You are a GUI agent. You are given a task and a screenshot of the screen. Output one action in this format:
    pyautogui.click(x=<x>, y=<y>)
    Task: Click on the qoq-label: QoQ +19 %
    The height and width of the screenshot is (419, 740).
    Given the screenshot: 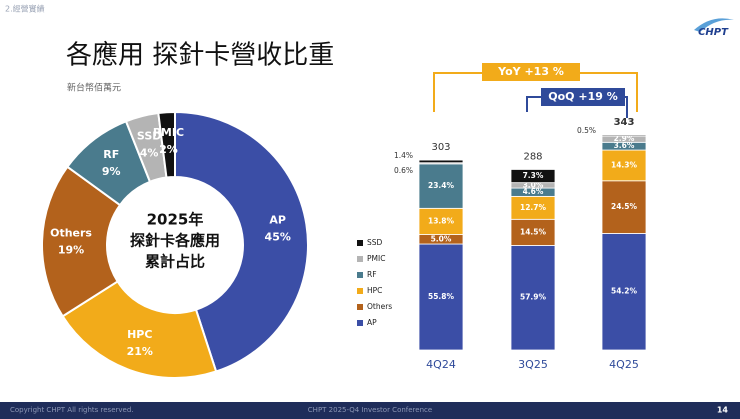 What is the action you would take?
    pyautogui.click(x=582, y=96)
    